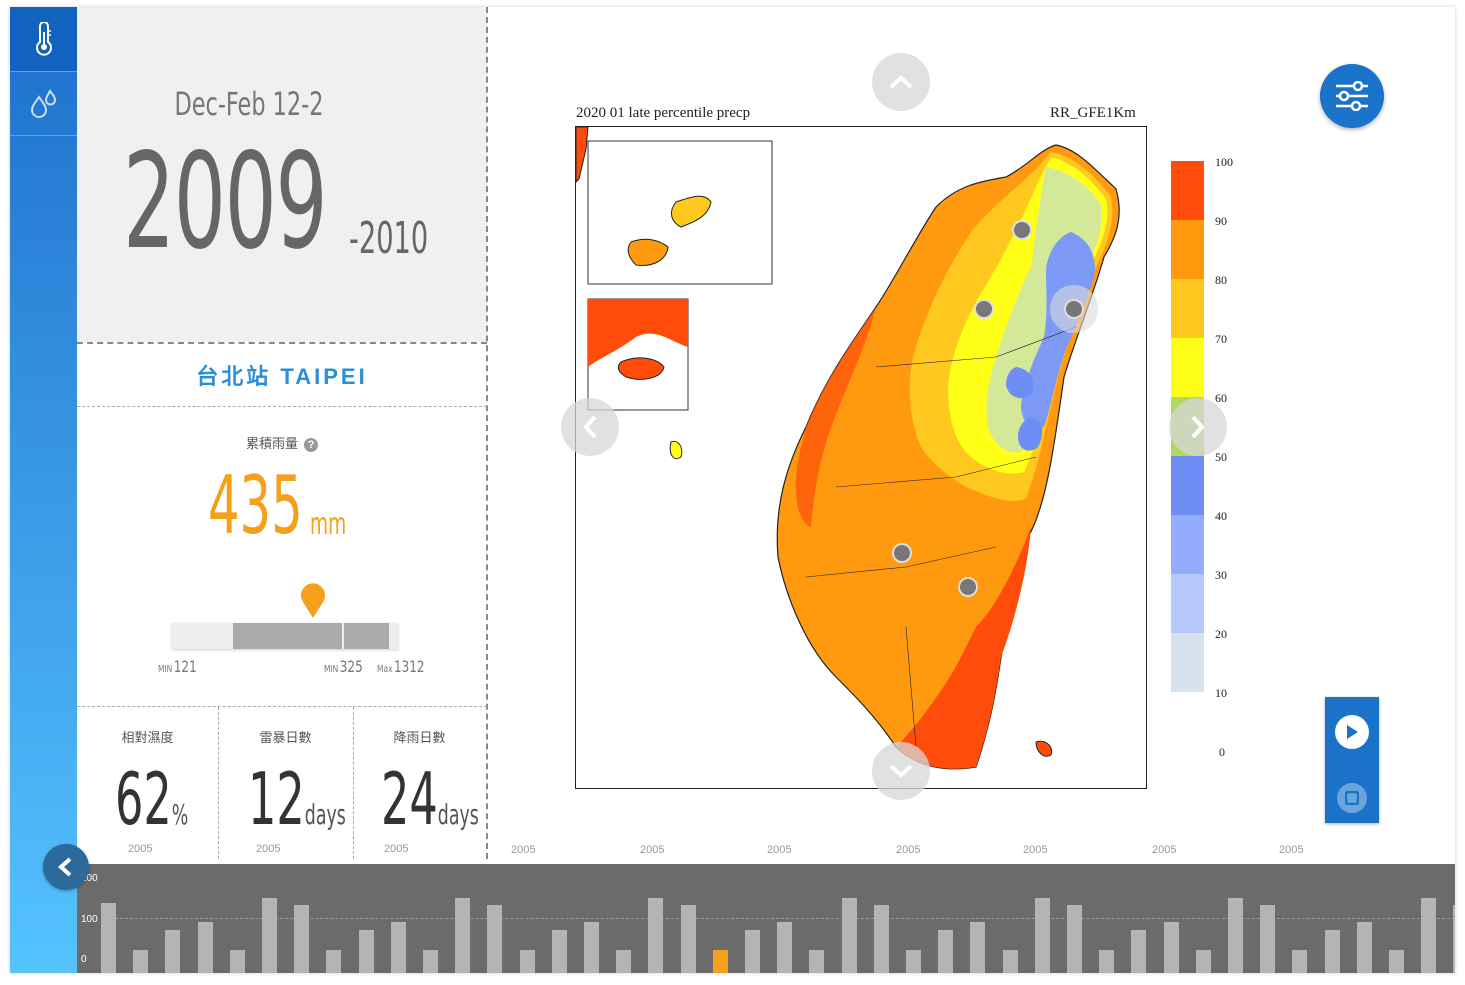 The image size is (1465, 985). I want to click on legend-label: 80, so click(1221, 280).